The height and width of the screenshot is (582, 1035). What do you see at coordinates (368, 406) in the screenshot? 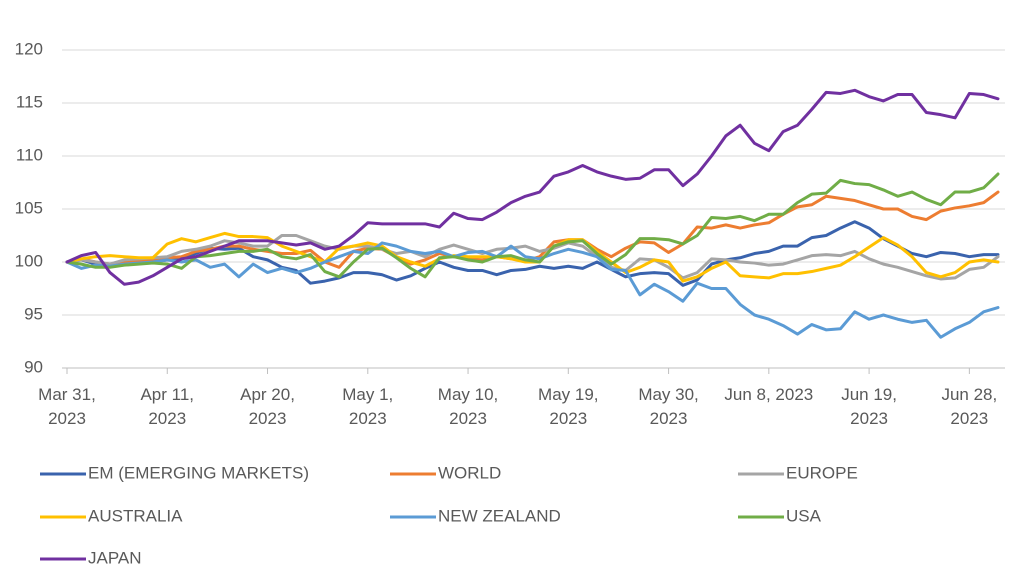
I see `x-tick-label: May 1, 2023` at bounding box center [368, 406].